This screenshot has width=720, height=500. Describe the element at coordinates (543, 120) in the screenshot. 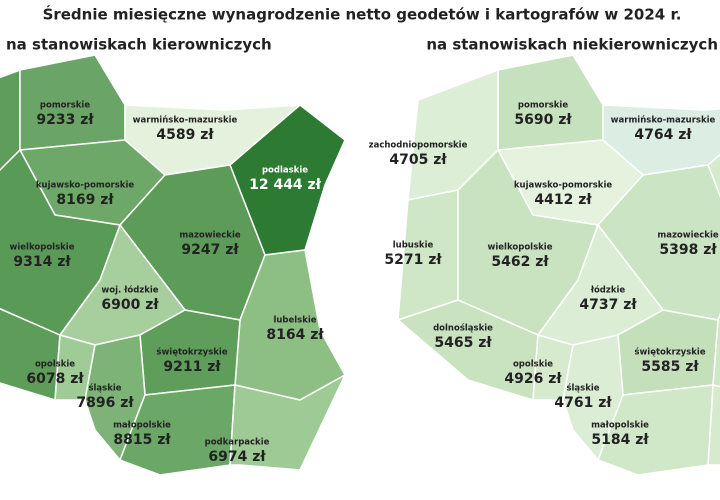

I see `region-value: 5690 zł` at that location.